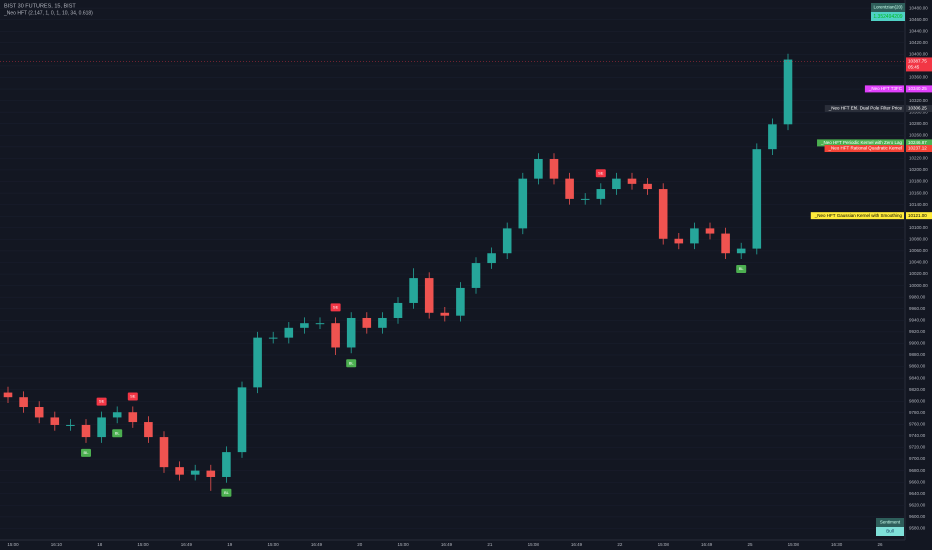  What do you see at coordinates (917, 424) in the screenshot?
I see `y-tick-label: 9760.00` at bounding box center [917, 424].